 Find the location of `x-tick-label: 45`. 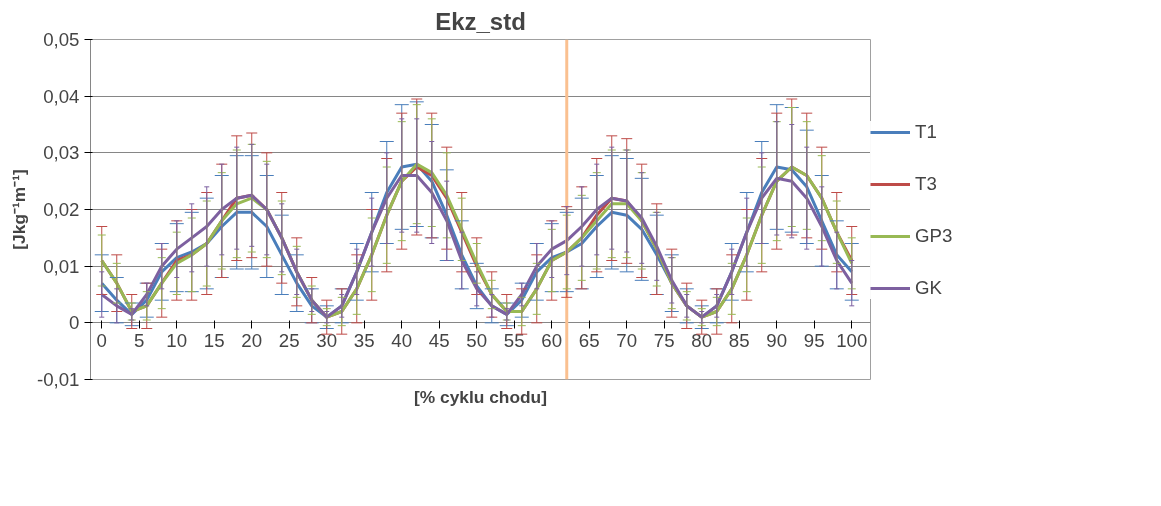

x-tick-label: 45 is located at coordinates (439, 340).